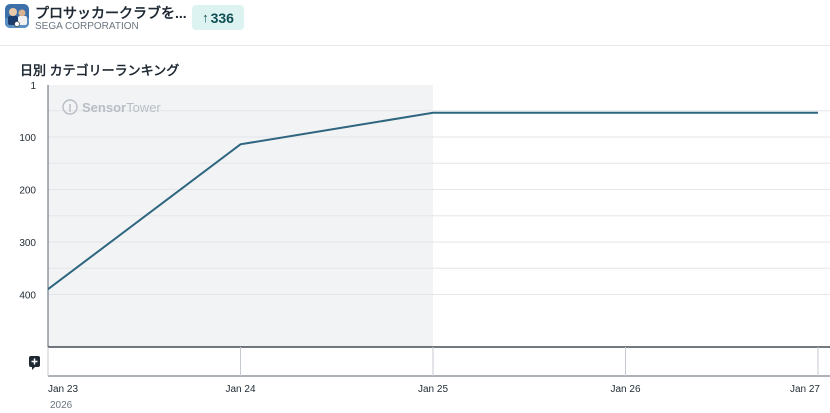 This screenshot has width=830, height=413. I want to click on y-tick-label: 200, so click(27, 190).